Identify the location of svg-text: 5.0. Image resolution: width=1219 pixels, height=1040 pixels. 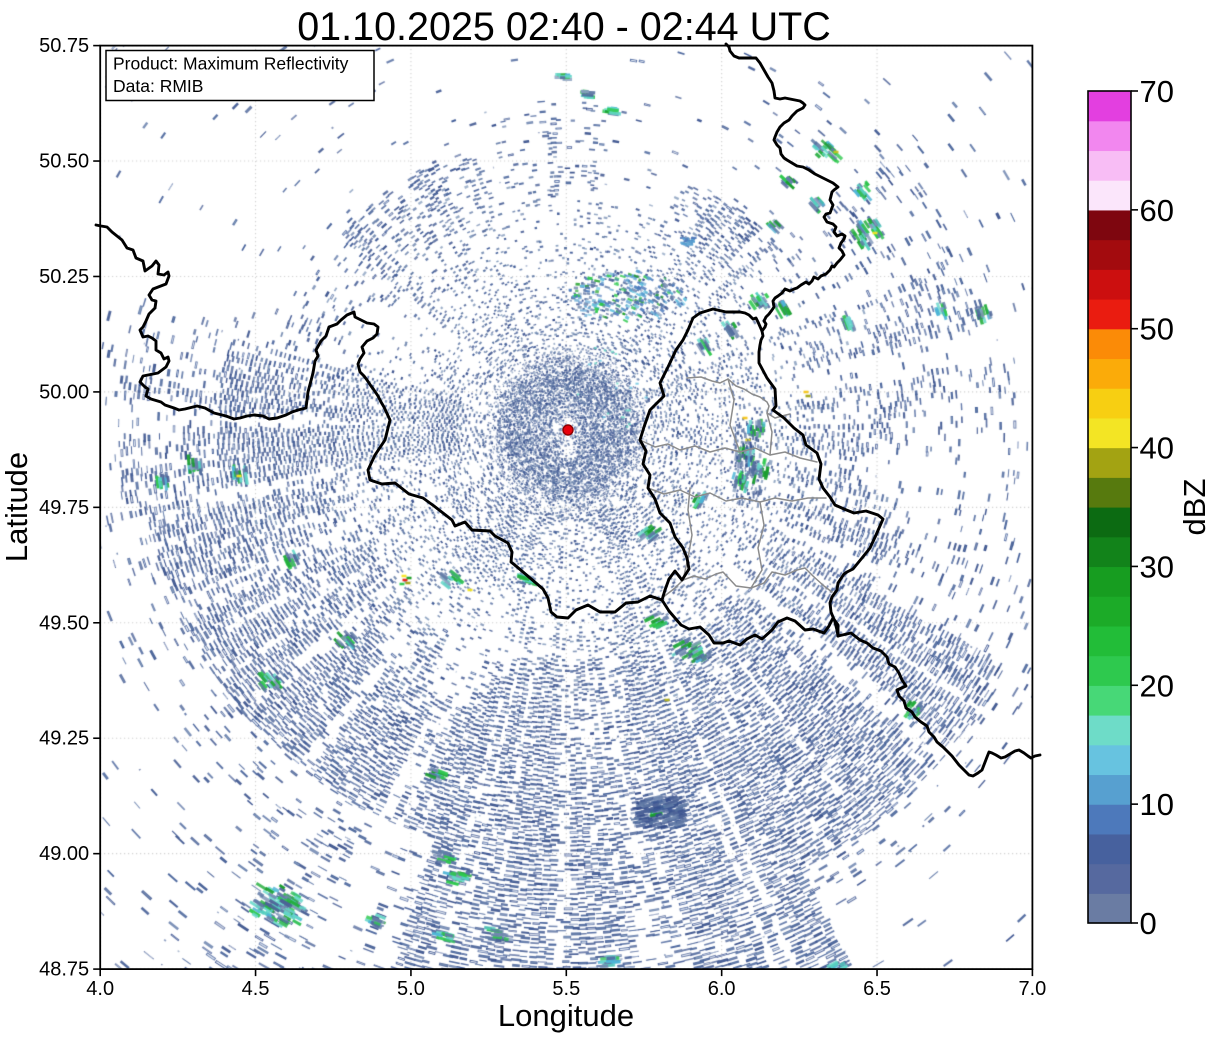
(411, 989).